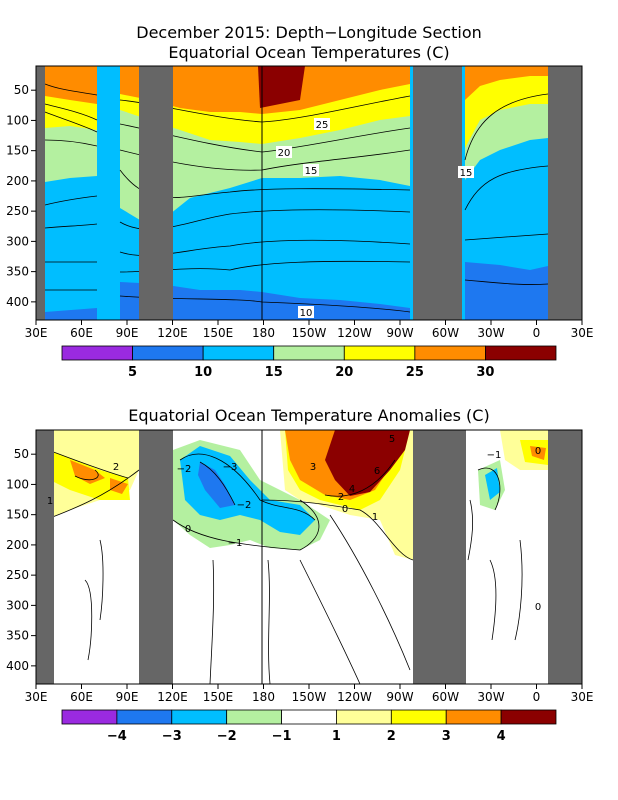 Image resolution: width=618 pixels, height=800 pixels. What do you see at coordinates (308, 52) in the screenshot?
I see `chart-subtitle: Equatorial Ocean Temperatures (C)` at bounding box center [308, 52].